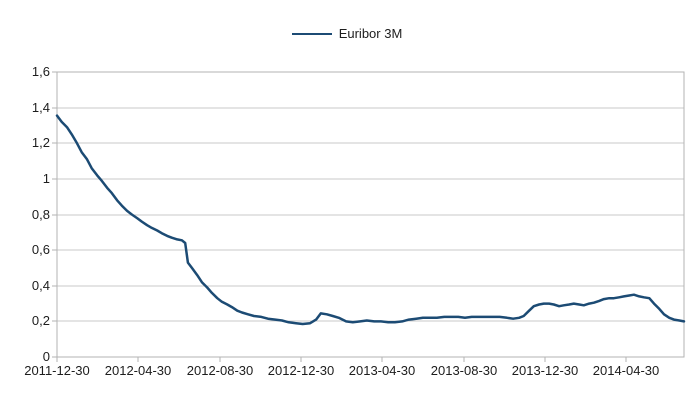 This screenshot has width=694, height=404. I want to click on x-axis-tick-label: 2013-08-30, so click(464, 370).